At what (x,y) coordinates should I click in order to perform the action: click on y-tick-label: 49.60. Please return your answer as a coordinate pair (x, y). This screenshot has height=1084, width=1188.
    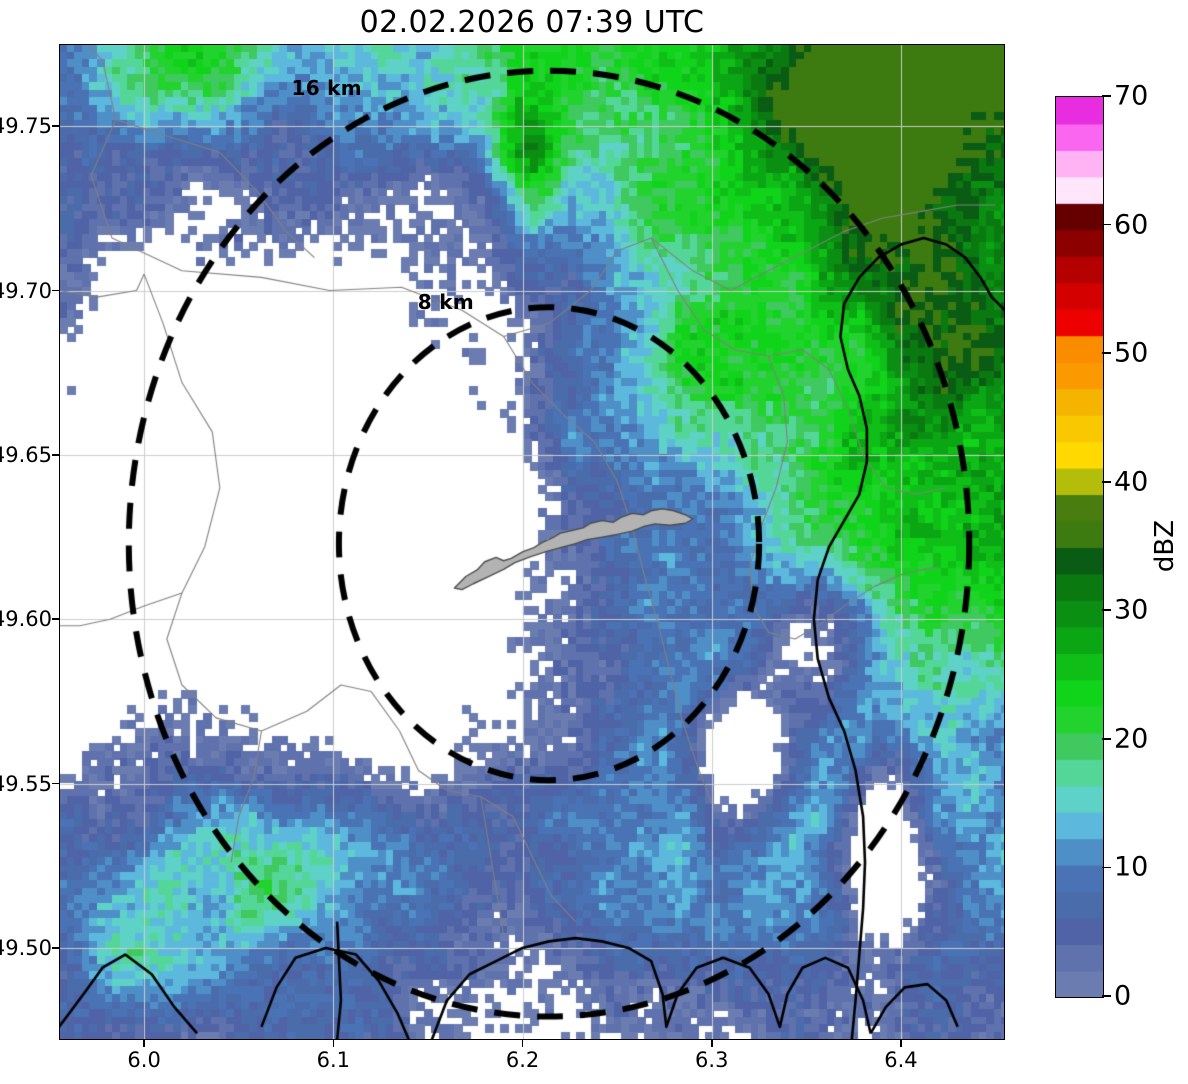
    Looking at the image, I should click on (26, 619).